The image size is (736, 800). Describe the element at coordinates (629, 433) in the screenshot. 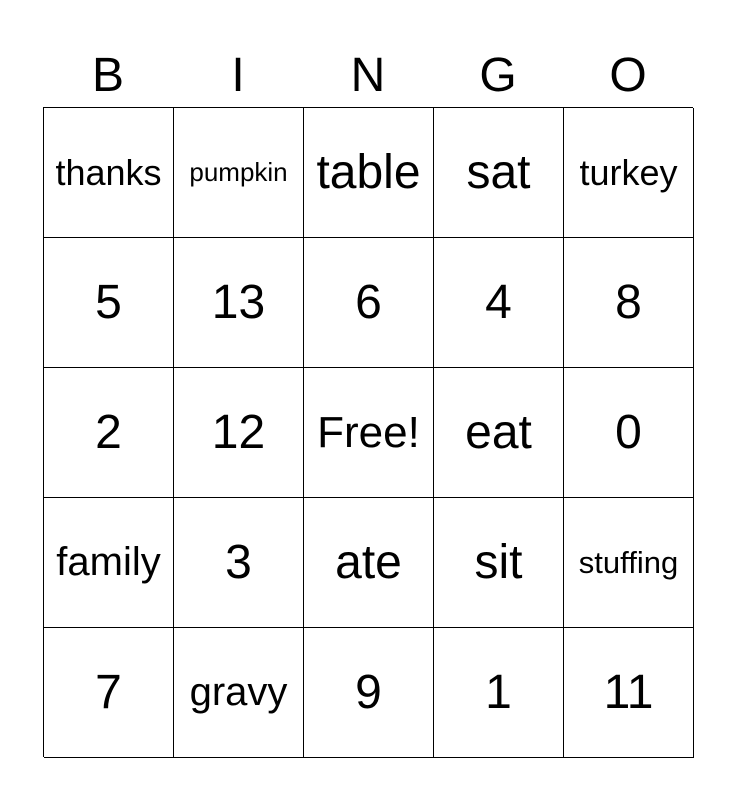

I see `bingo-cell: 0` at that location.